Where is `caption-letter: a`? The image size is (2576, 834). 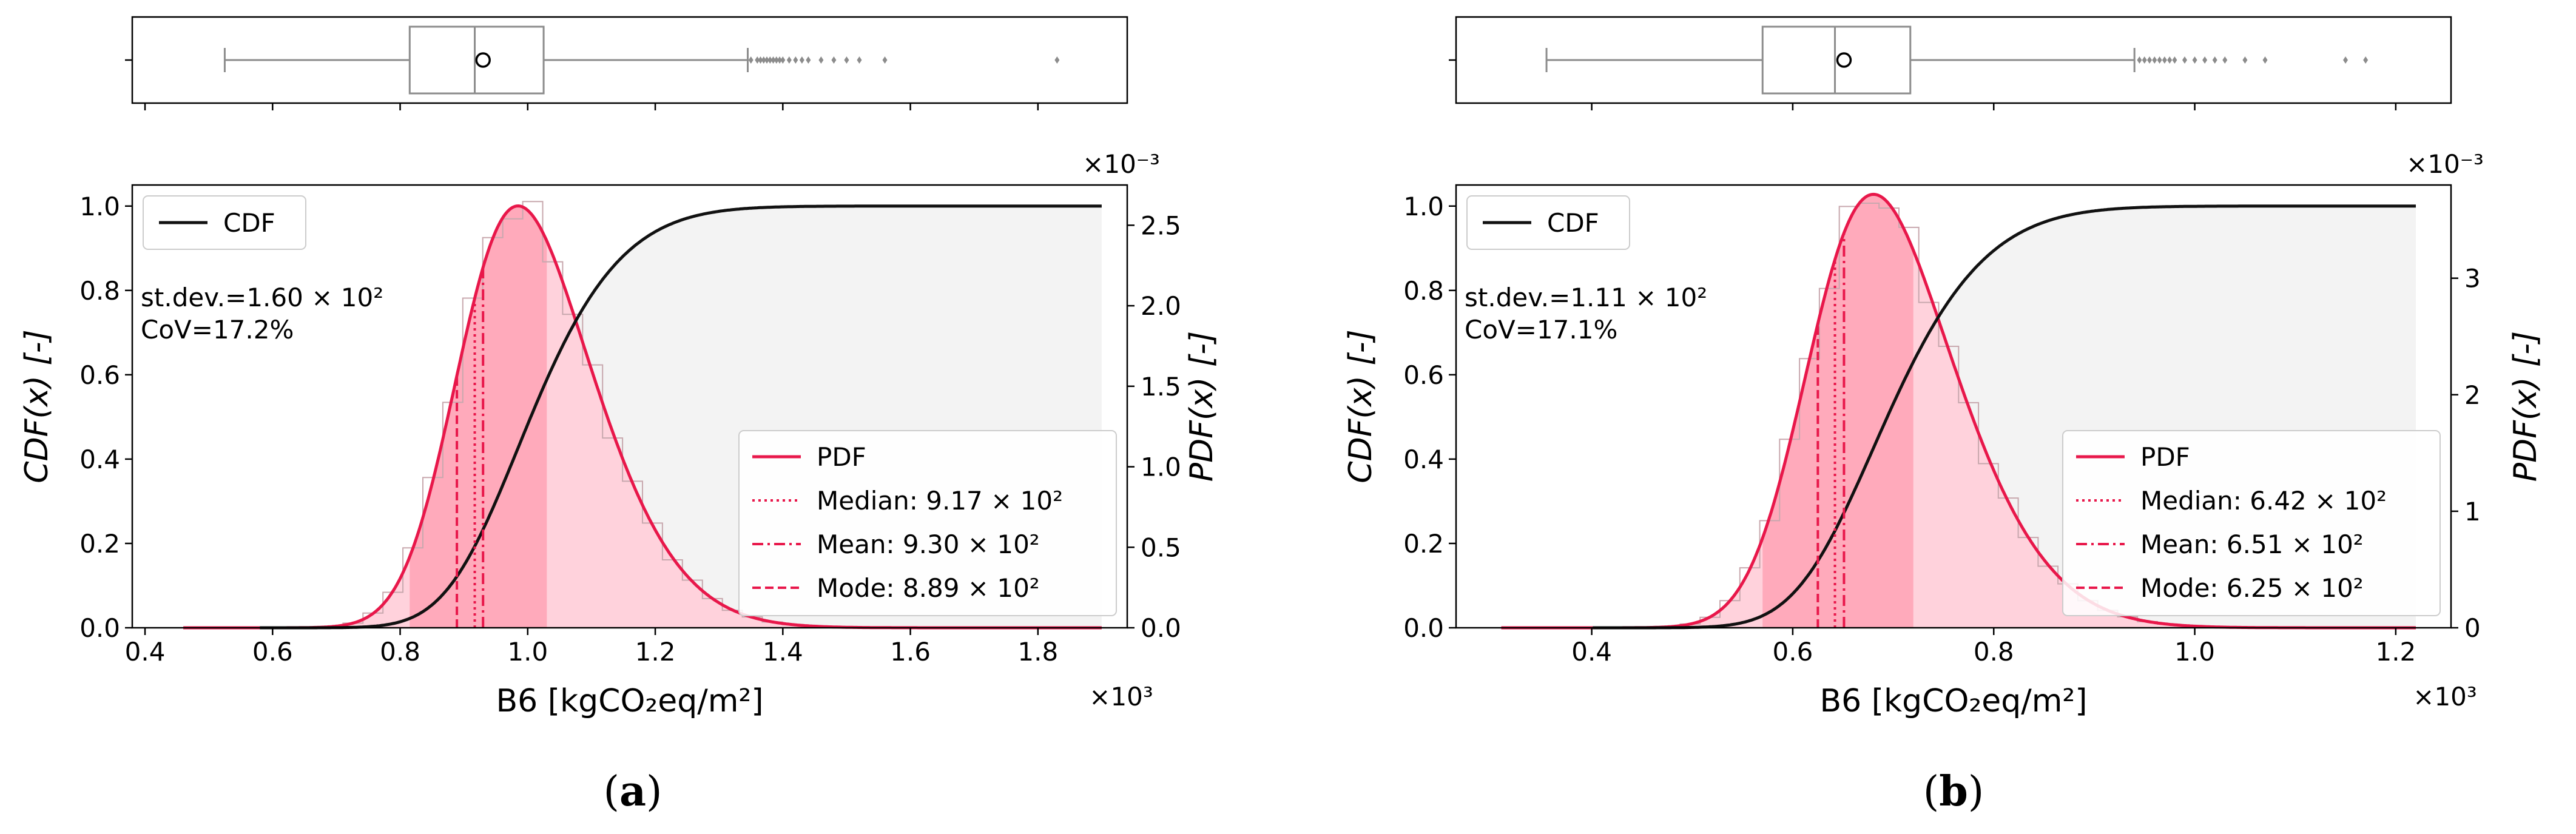
caption-letter: a is located at coordinates (632, 791).